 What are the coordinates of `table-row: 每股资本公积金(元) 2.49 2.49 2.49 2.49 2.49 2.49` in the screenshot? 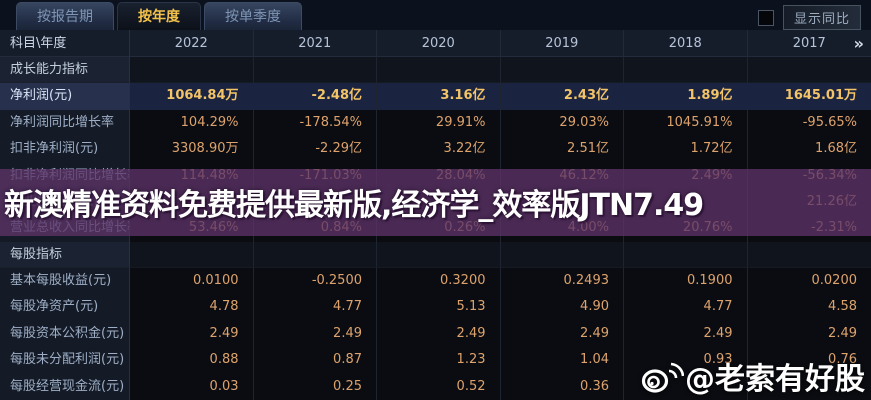 It's located at (435, 334).